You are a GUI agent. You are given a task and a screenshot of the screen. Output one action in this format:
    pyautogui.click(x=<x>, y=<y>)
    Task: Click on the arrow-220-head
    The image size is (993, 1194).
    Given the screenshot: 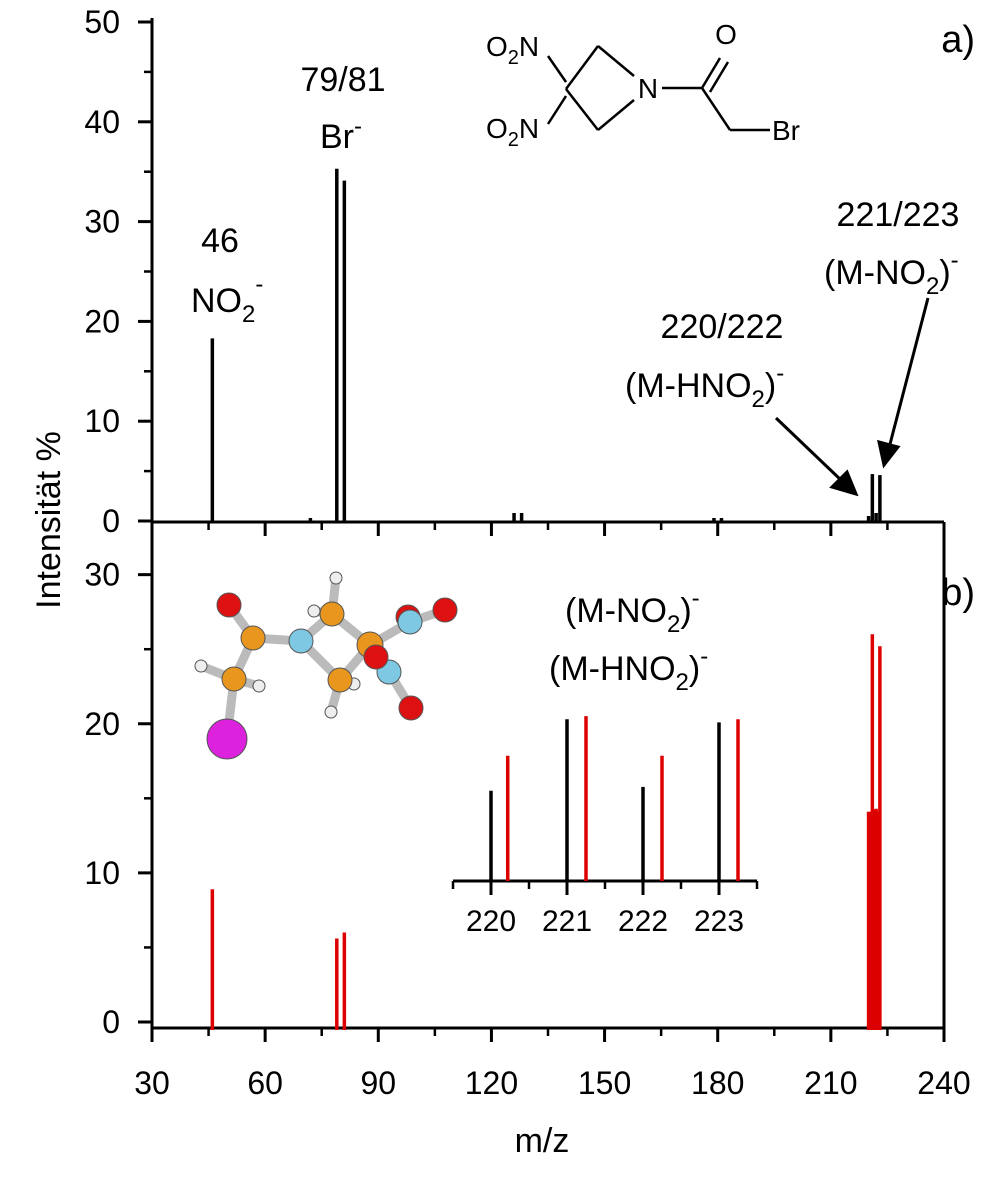 What is the action you would take?
    pyautogui.click(x=844, y=483)
    